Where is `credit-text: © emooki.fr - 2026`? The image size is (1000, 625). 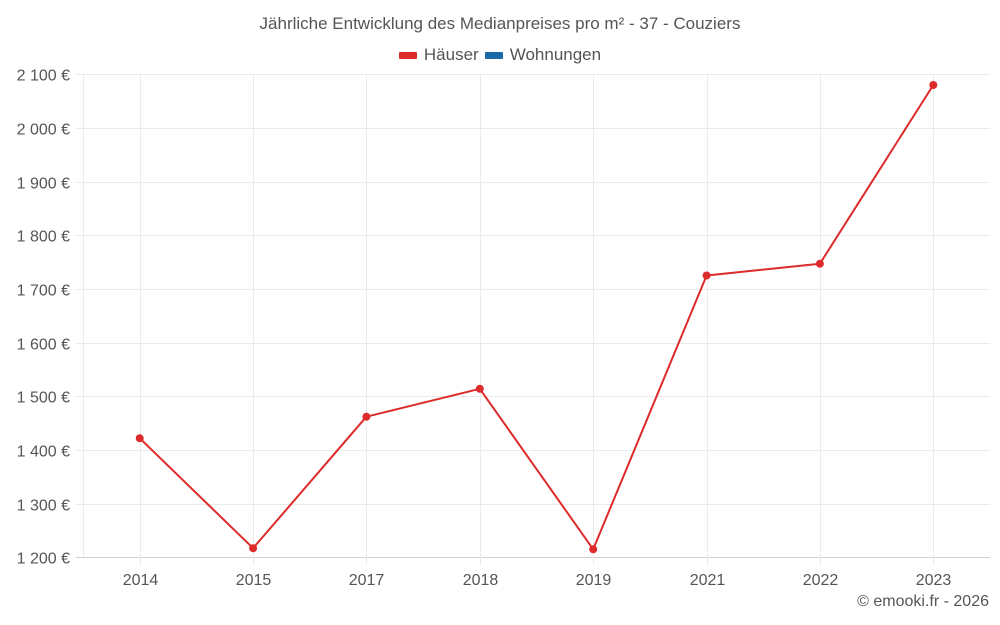 credit-text: © emooki.fr - 2026 is located at coordinates (923, 601).